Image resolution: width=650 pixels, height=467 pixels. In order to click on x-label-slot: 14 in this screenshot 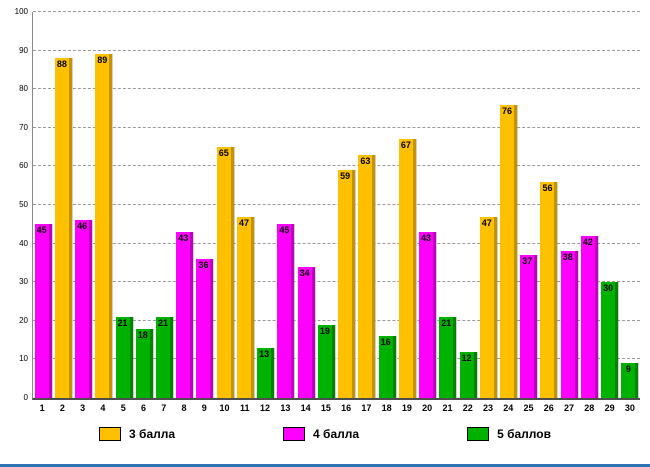, I will do `click(305, 408)`.